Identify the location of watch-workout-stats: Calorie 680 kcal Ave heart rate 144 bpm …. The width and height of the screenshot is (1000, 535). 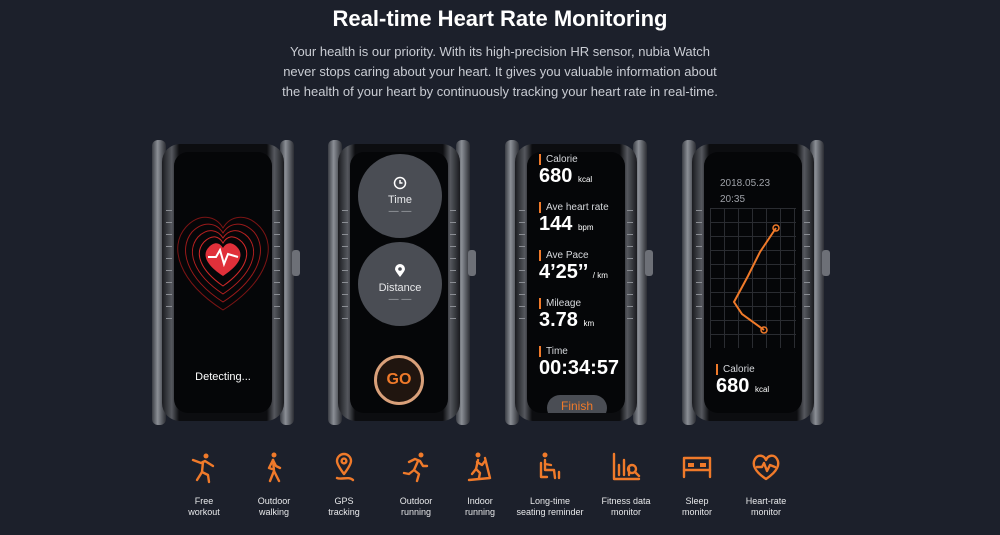
(579, 282).